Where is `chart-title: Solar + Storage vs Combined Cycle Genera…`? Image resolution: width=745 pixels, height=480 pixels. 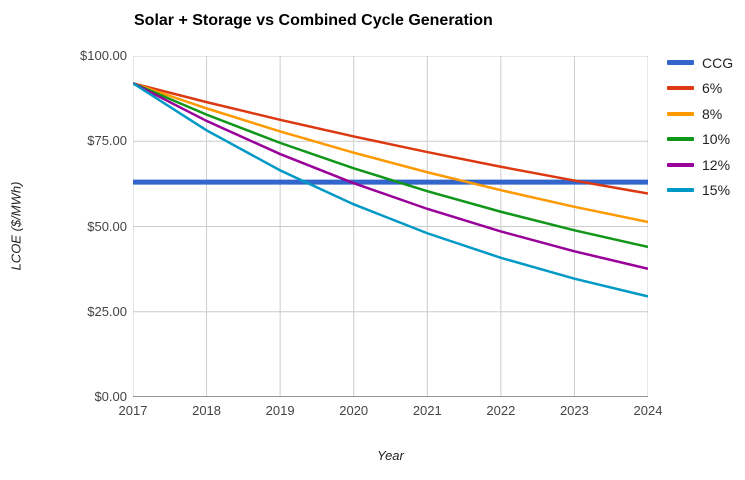
chart-title: Solar + Storage vs Combined Cycle Genera… is located at coordinates (313, 20).